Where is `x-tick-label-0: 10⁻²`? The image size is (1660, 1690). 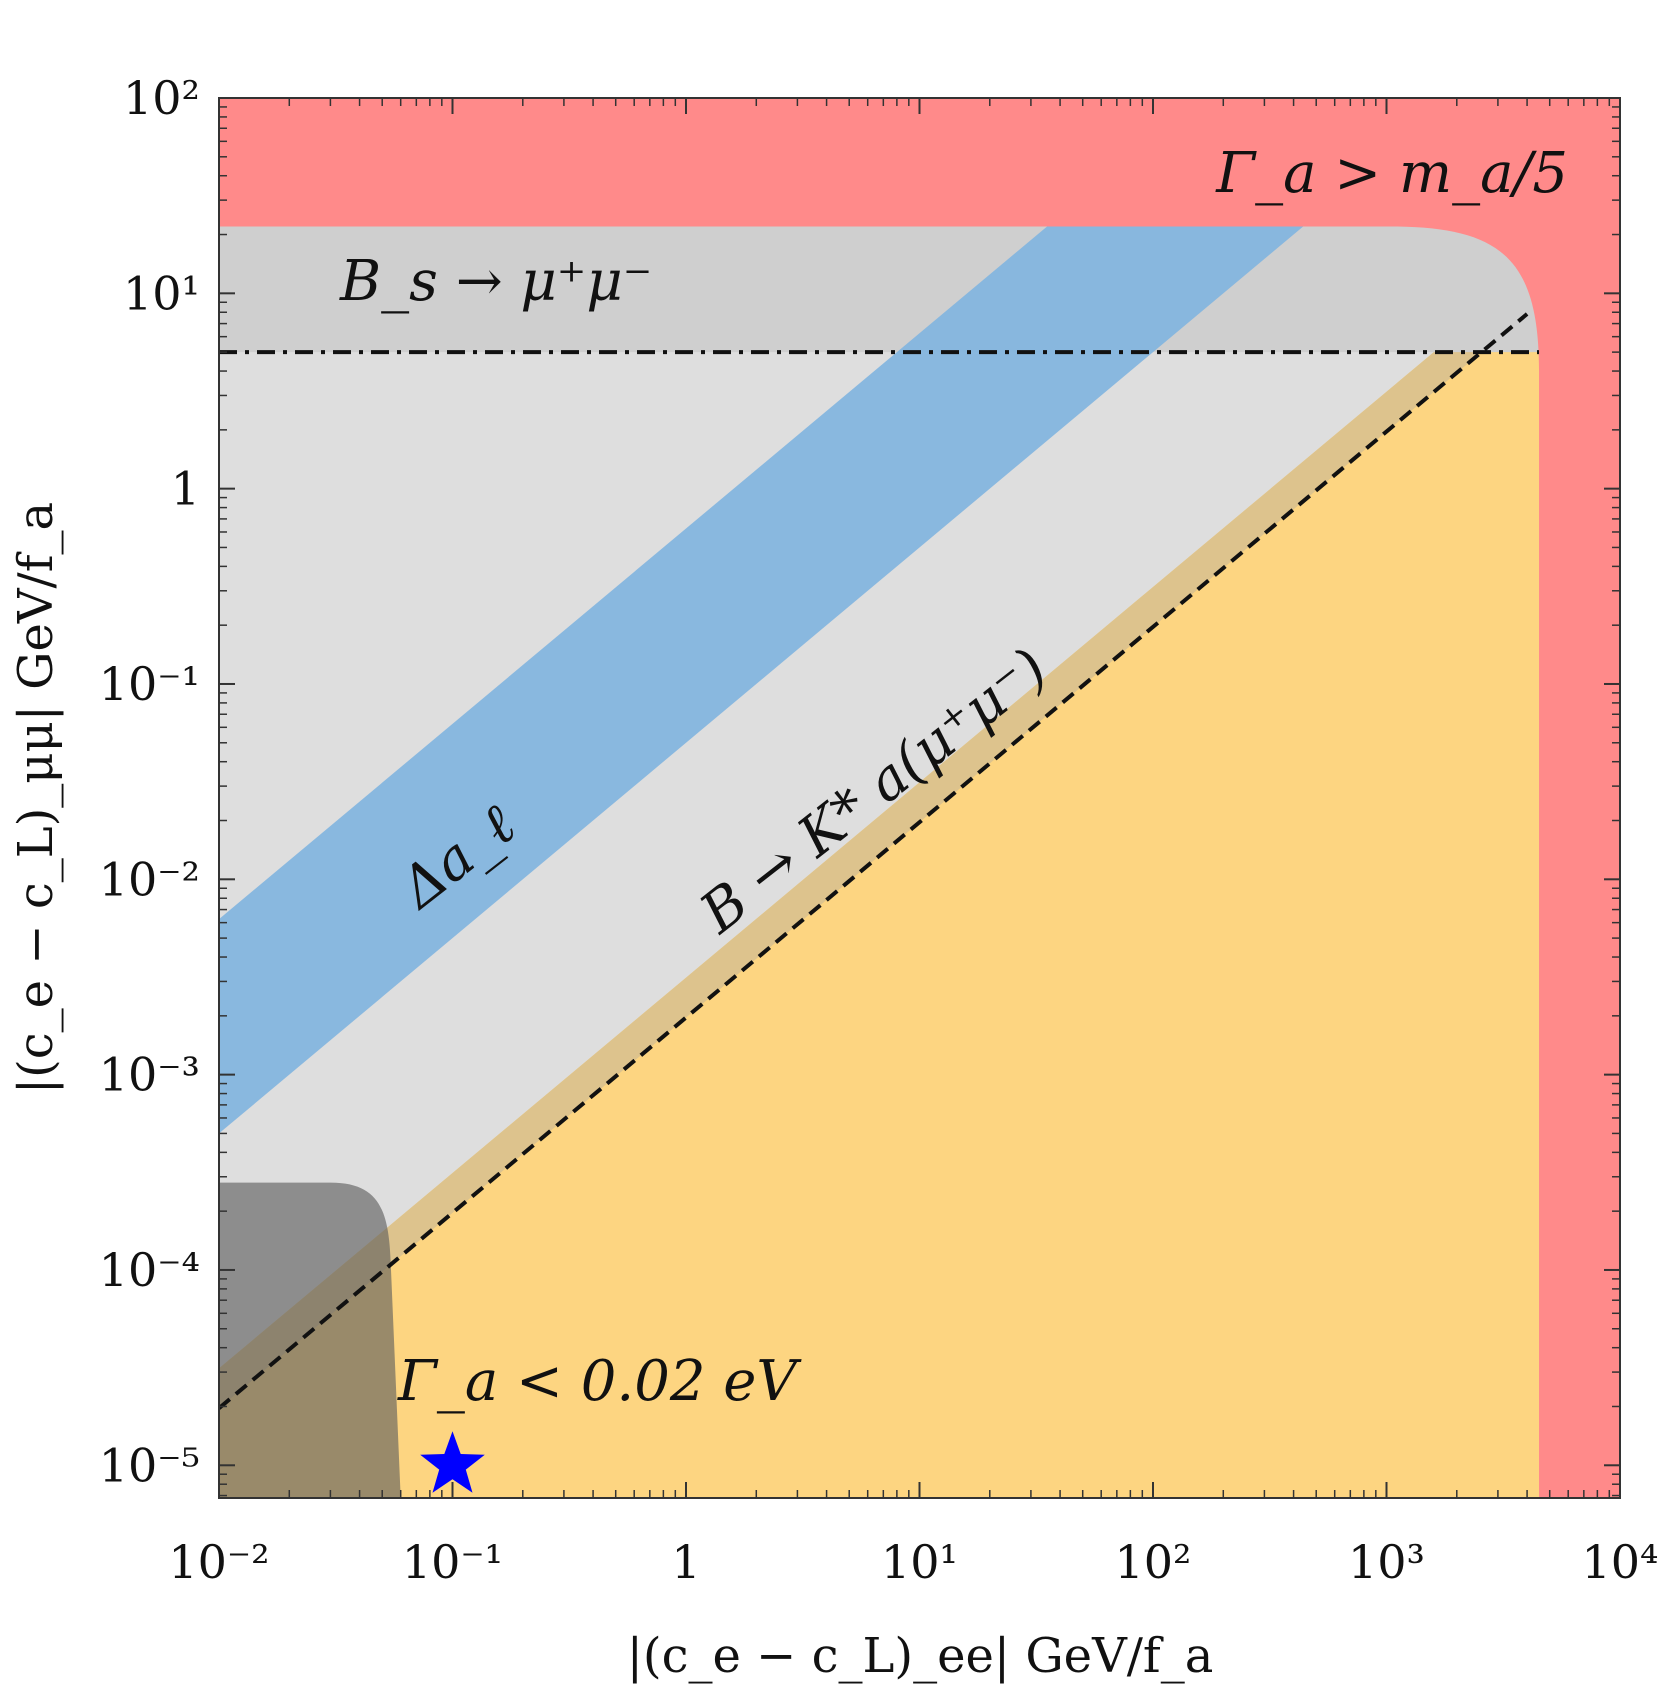
x-tick-label-0: 10⁻² is located at coordinates (218, 1562).